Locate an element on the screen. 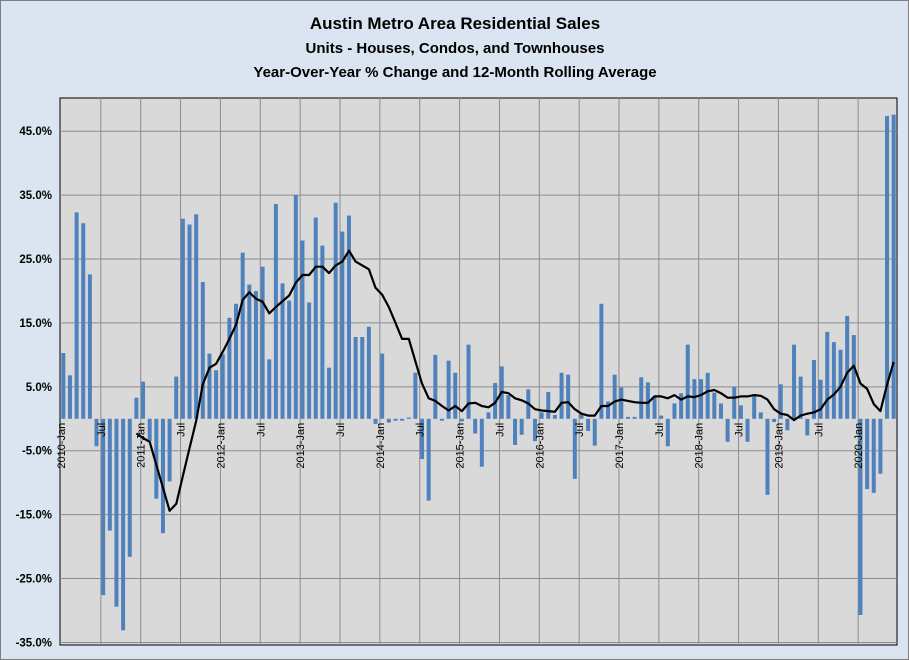 Image resolution: width=909 pixels, height=660 pixels. x-tick-label: 2018-Jan is located at coordinates (700, 446).